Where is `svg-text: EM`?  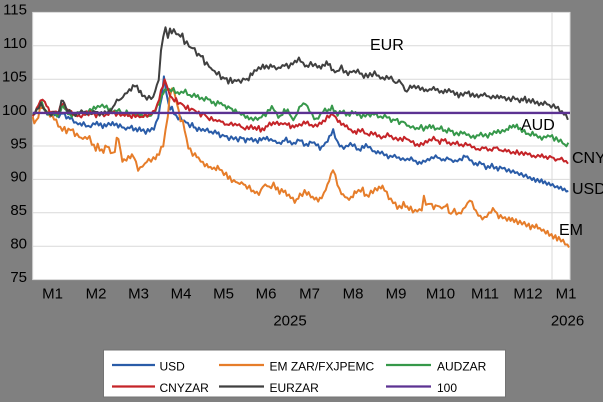 svg-text: EM is located at coordinates (571, 230).